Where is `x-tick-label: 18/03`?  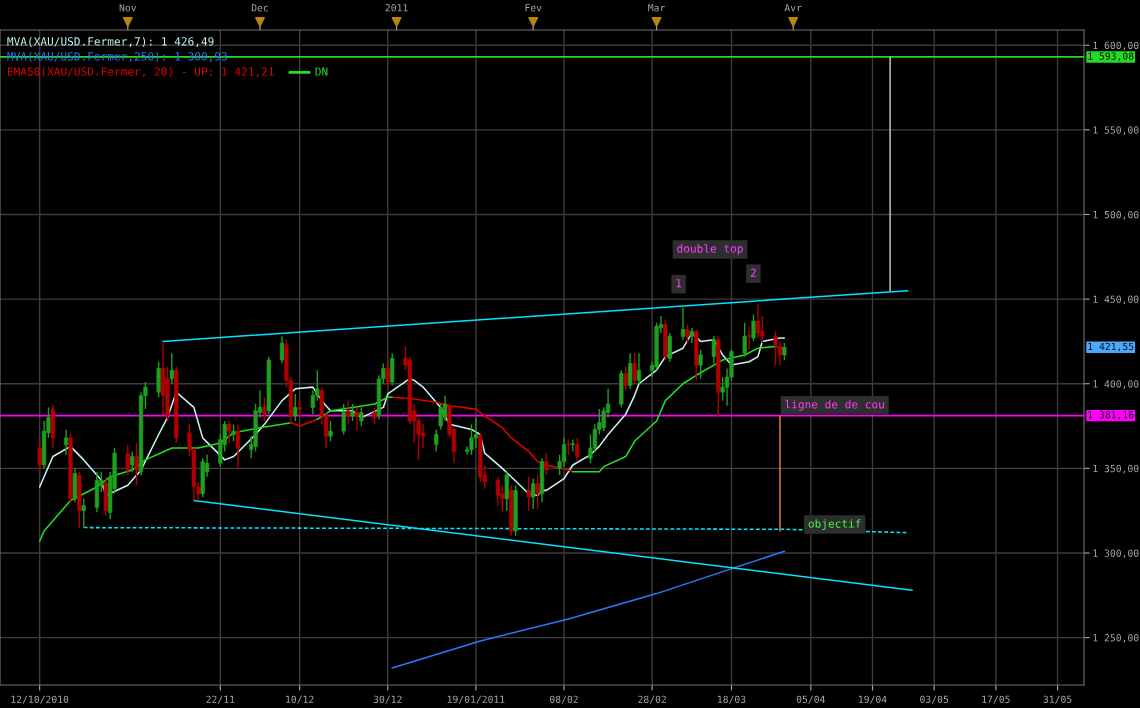 x-tick-label: 18/03 is located at coordinates (732, 699).